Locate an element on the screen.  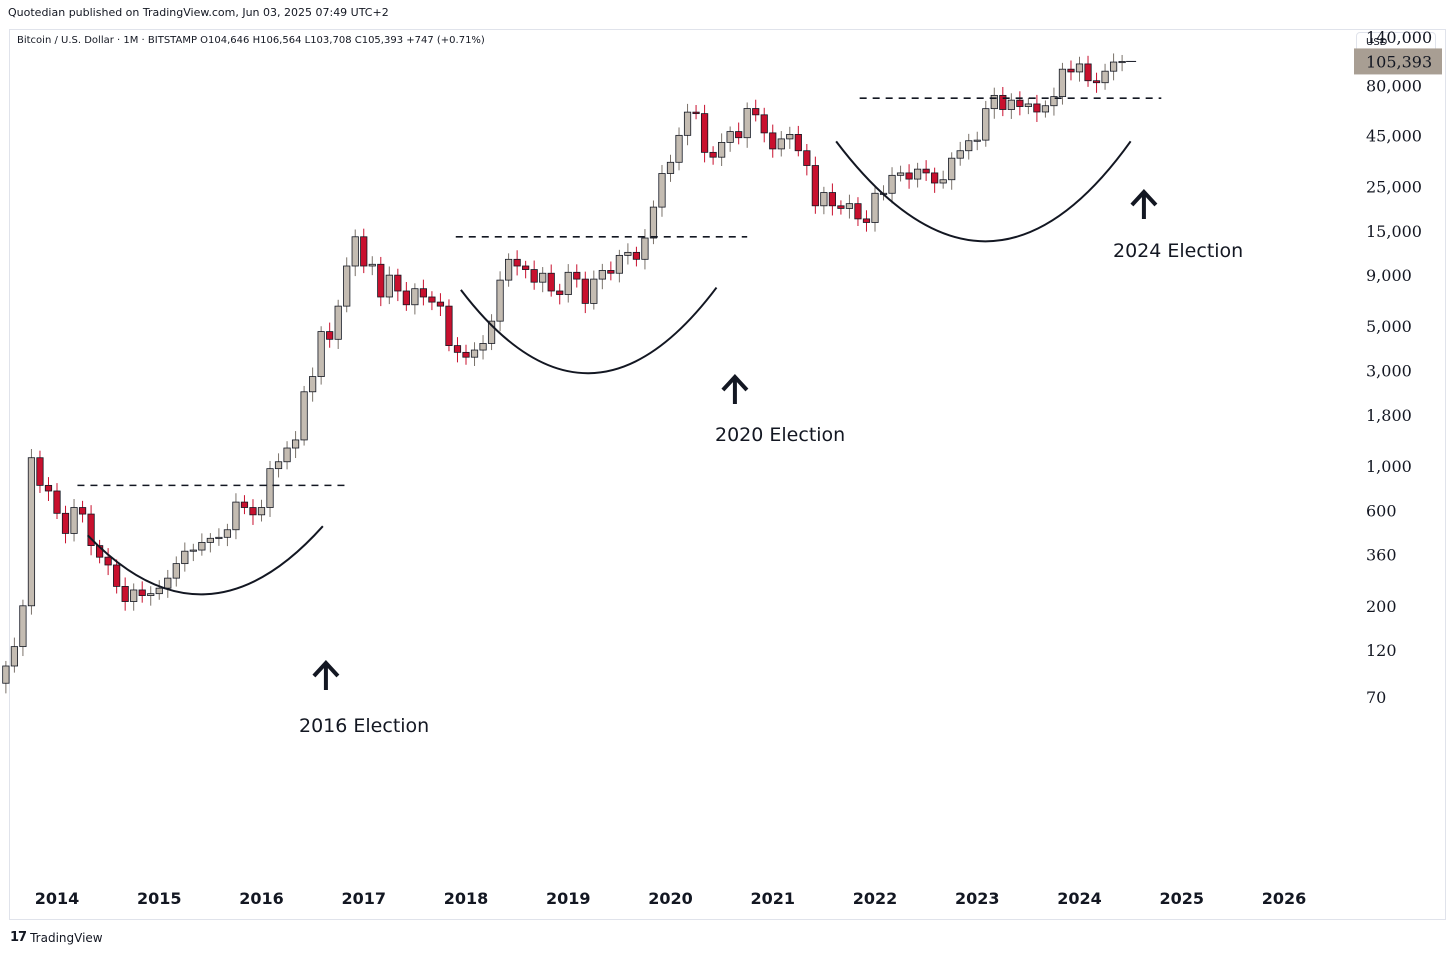
x-tick-label: 2026 is located at coordinates (1284, 898).